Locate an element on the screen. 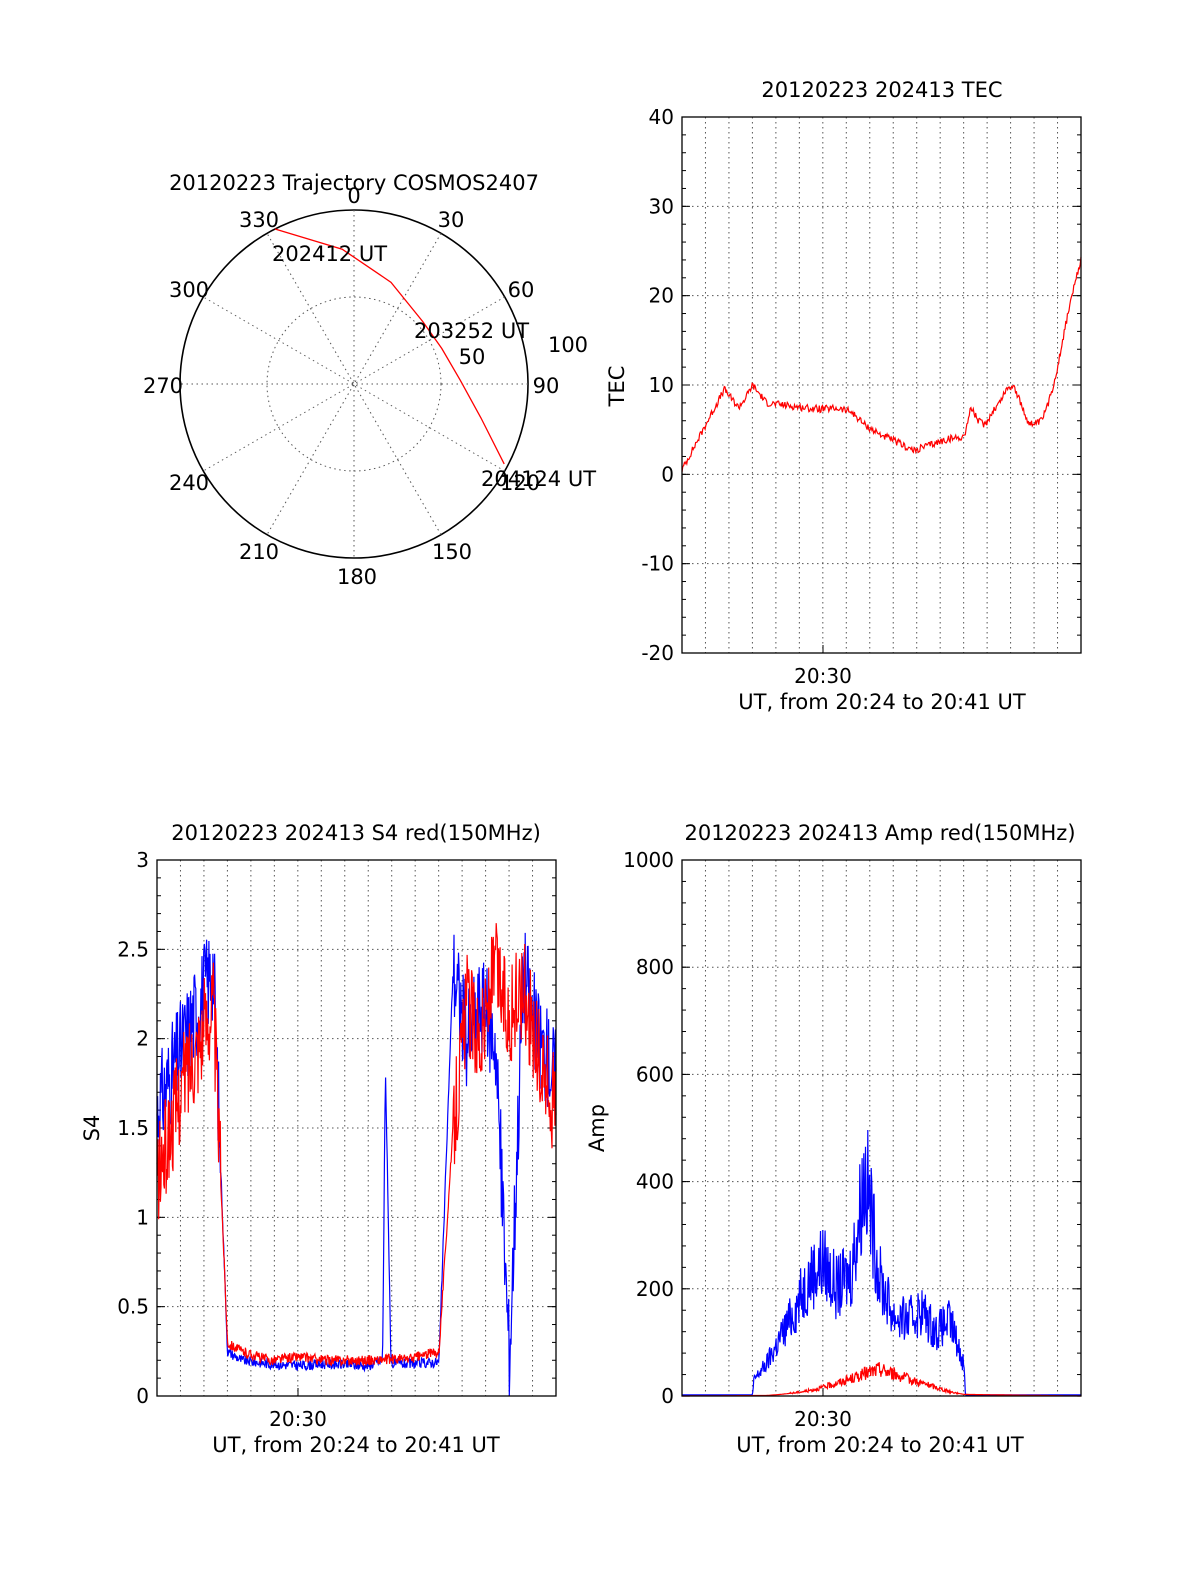 The width and height of the screenshot is (1200, 1575). polar-spoke is located at coordinates (354, 384).